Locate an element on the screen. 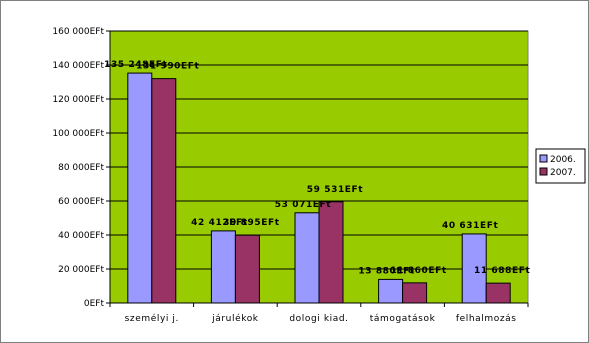  y-tick-label: 100 000EFt is located at coordinates (78, 134).